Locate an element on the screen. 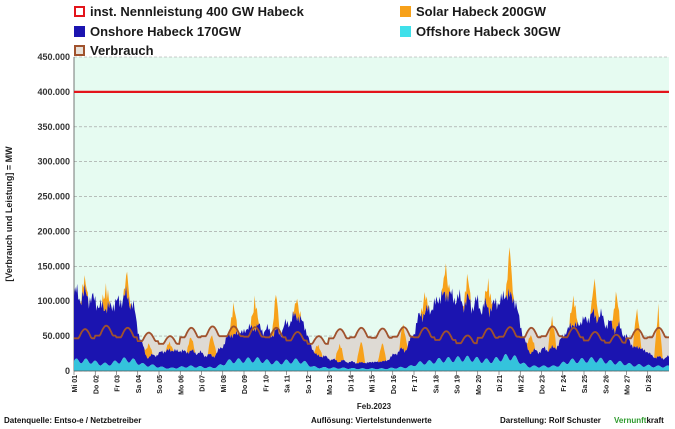  x-tick-label: Mo 27 is located at coordinates (628, 385).